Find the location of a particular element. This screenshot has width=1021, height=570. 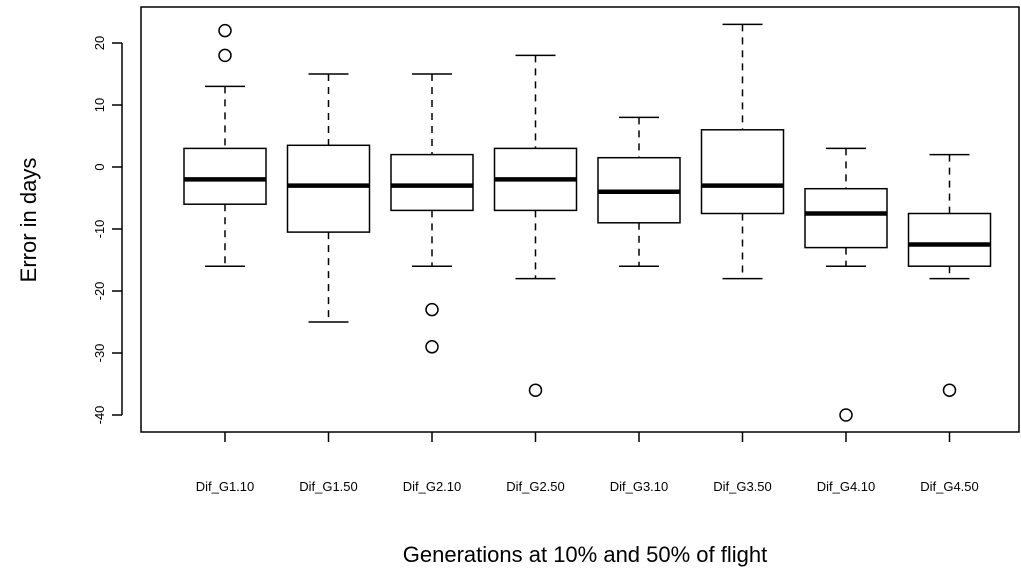

x-tick-label: Dif_G3.10 is located at coordinates (639, 486).